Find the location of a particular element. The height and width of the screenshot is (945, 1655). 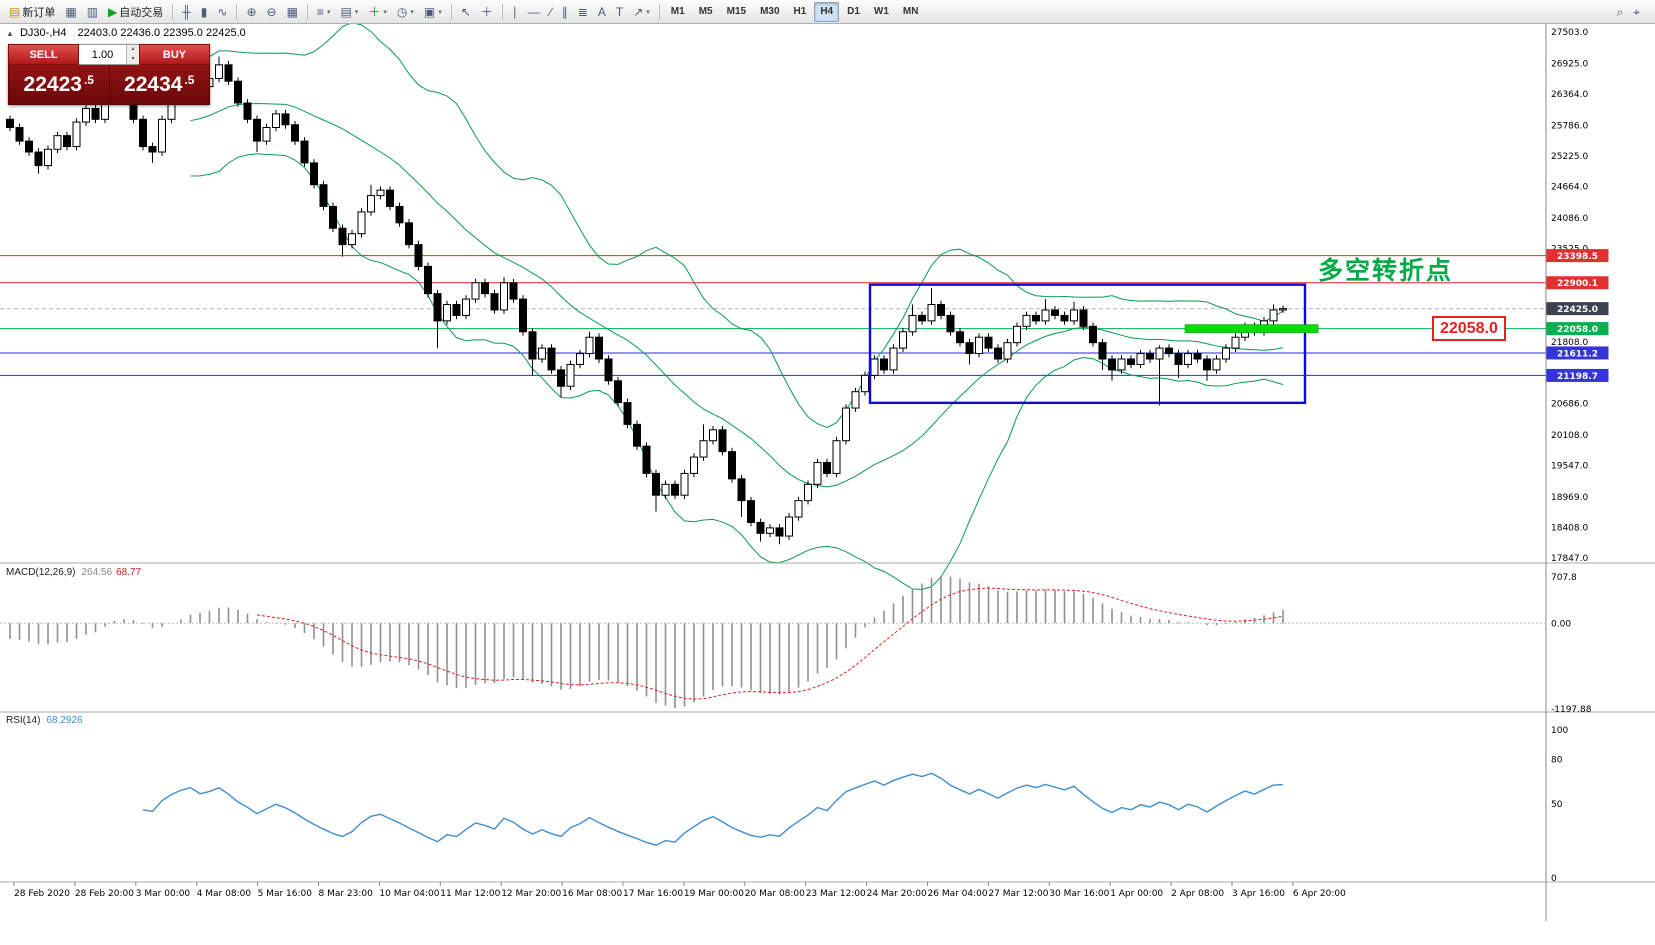

quantity-spinners: ▴ ▾ is located at coordinates (132, 54).